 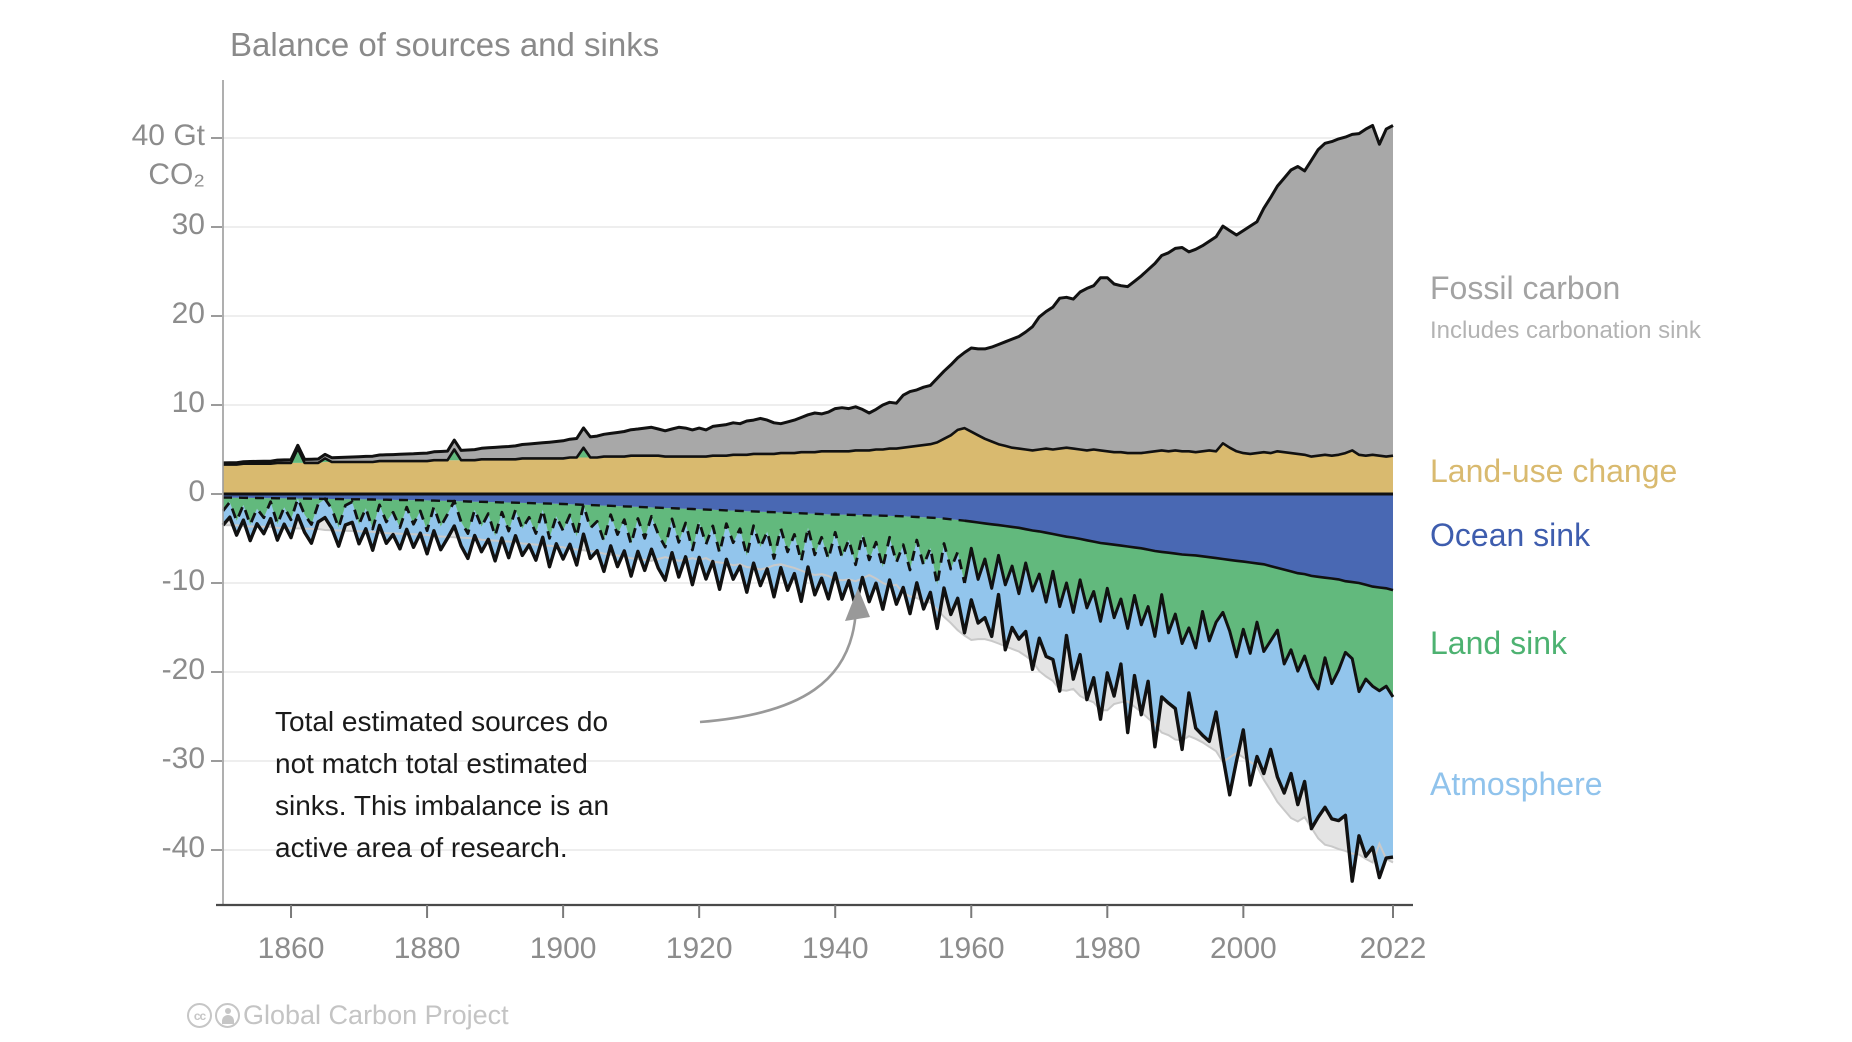 What do you see at coordinates (1565, 330) in the screenshot?
I see `legend-fossil-carbon-subtitle: Includes carbonation sink` at bounding box center [1565, 330].